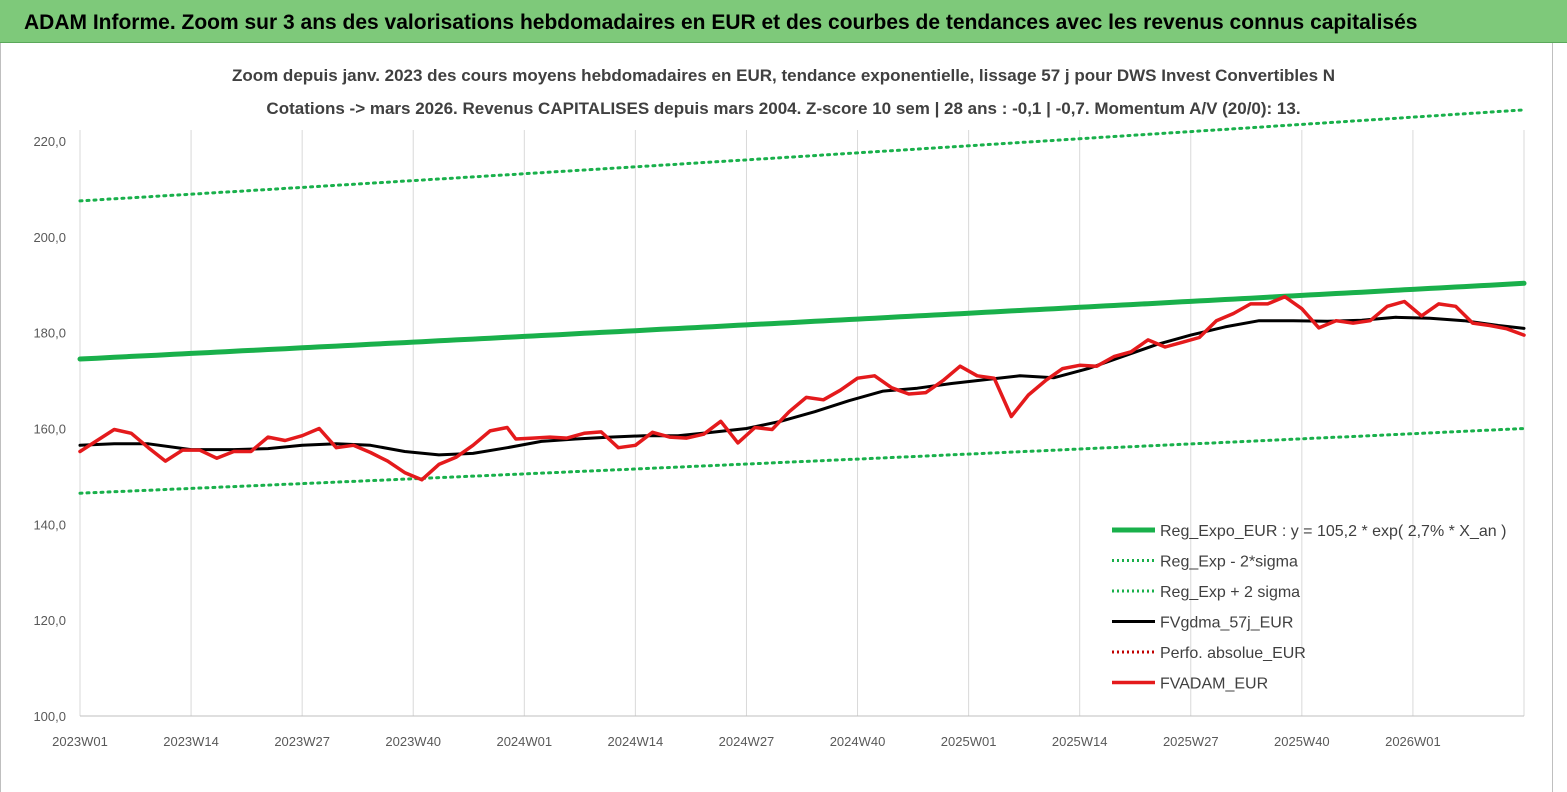  What do you see at coordinates (969, 741) in the screenshot?
I see `x-tick-label: 2025W01` at bounding box center [969, 741].